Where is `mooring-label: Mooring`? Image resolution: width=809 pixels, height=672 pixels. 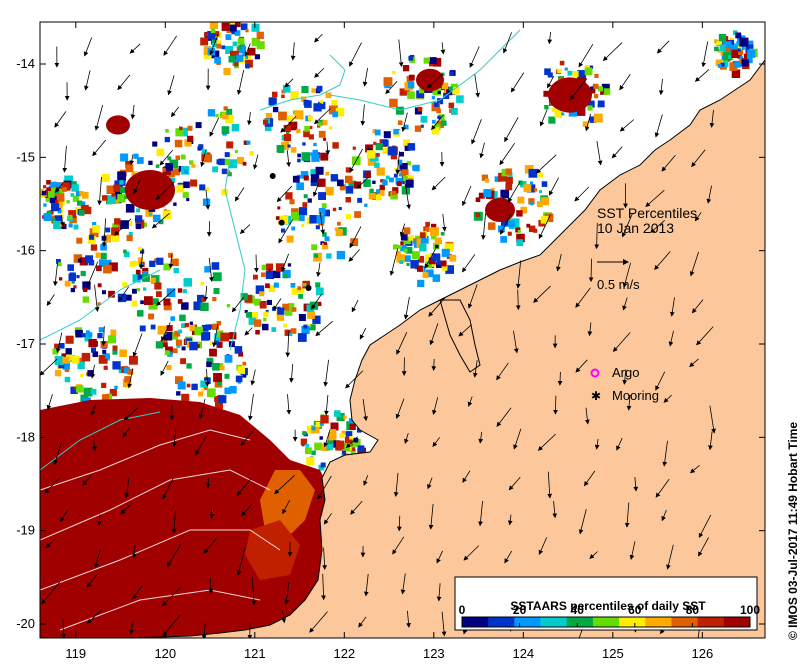 mooring-label: Mooring is located at coordinates (635, 395).